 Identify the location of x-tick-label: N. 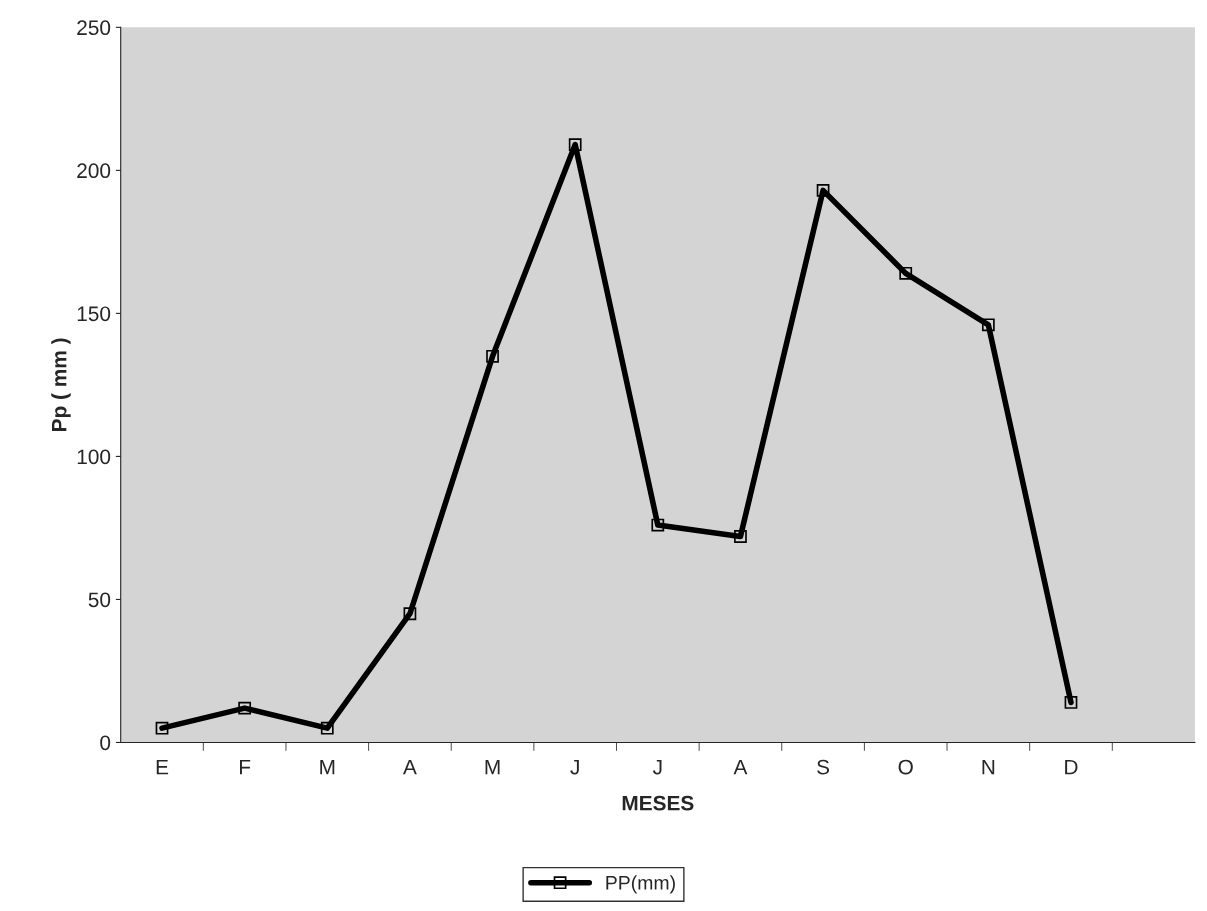
(988, 767).